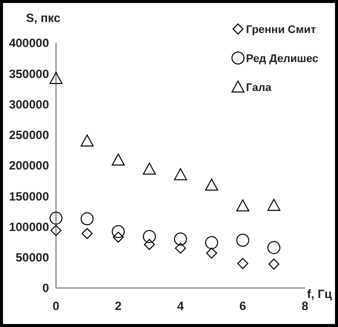 This screenshot has width=338, height=327. Describe the element at coordinates (33, 257) in the screenshot. I see `y-tick-label: 50000` at that location.